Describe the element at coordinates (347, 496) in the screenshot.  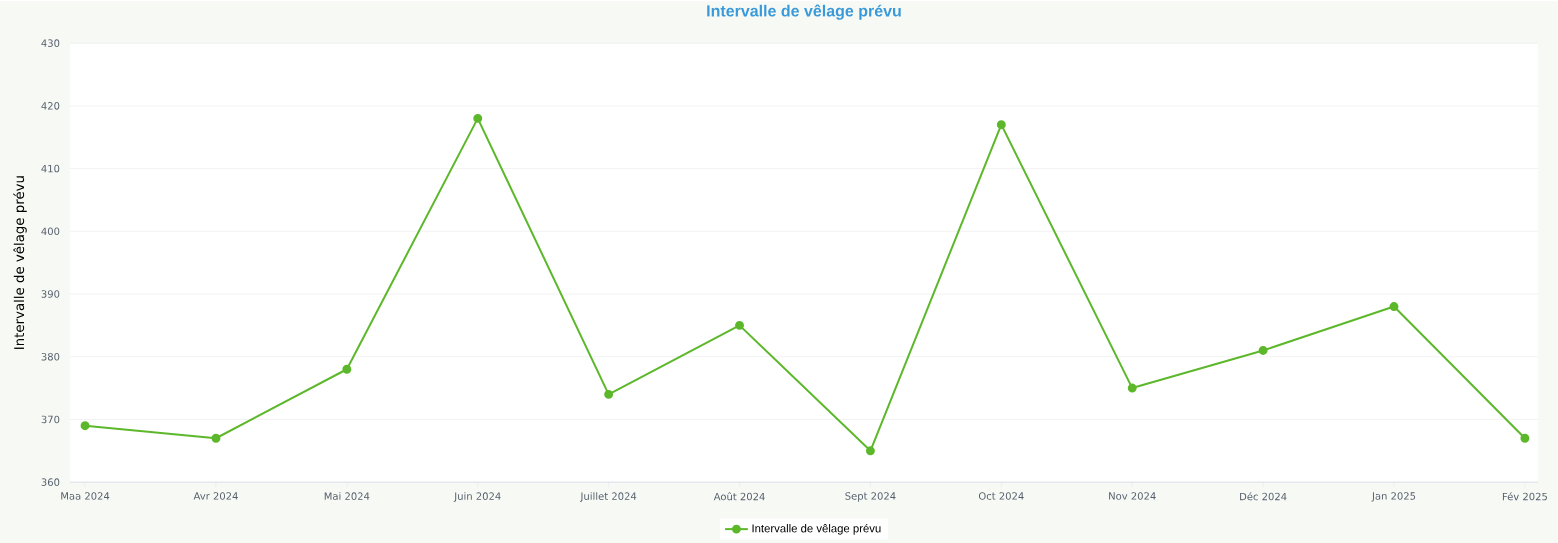
I see `x-tick-label: Mai 2024` at that location.